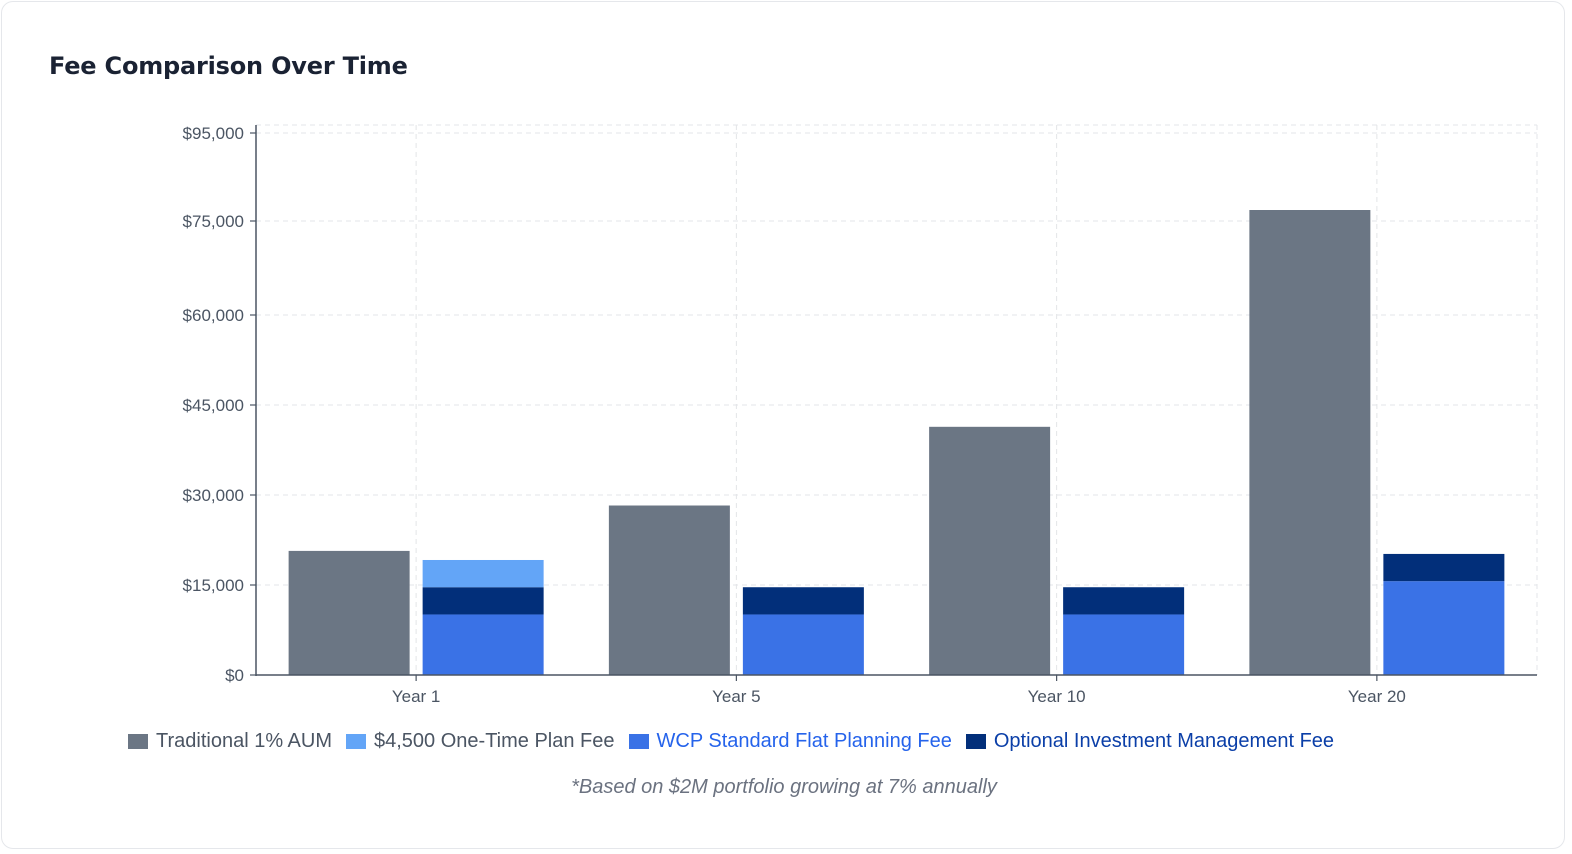  What do you see at coordinates (234, 675) in the screenshot?
I see `y-tick-label: $0` at bounding box center [234, 675].